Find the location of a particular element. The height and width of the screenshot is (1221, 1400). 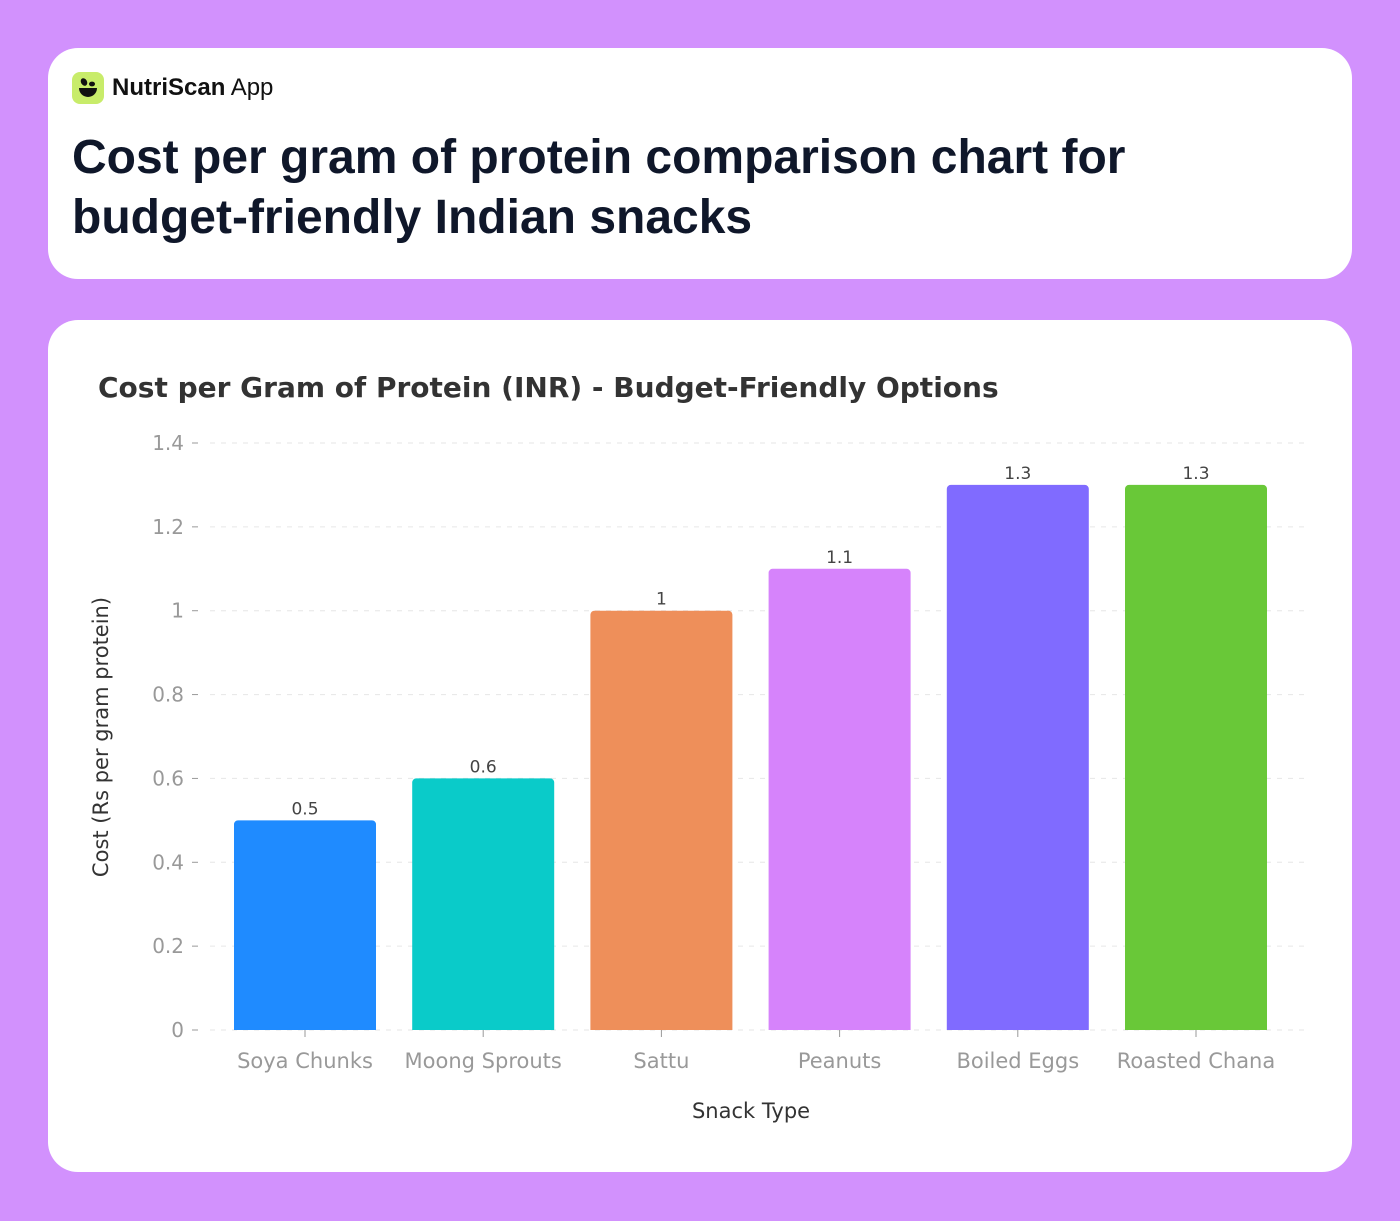

y-tick-label: 0.2 is located at coordinates (168, 946).